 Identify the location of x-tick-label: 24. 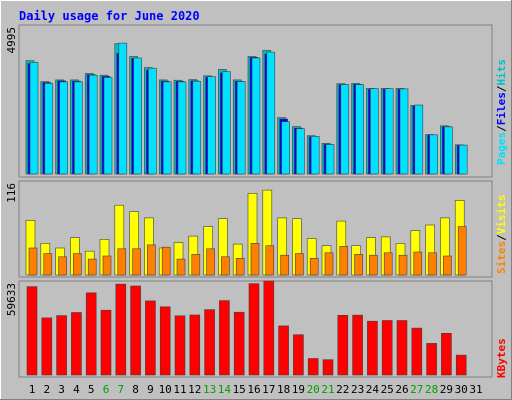
(373, 389).